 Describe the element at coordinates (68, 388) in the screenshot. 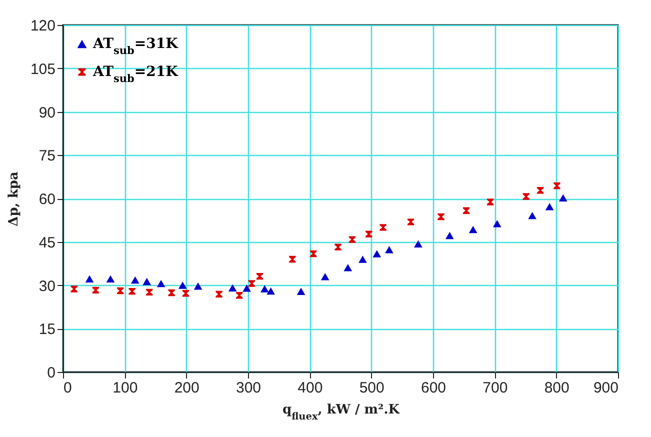

I see `x-tick-label: 0` at that location.